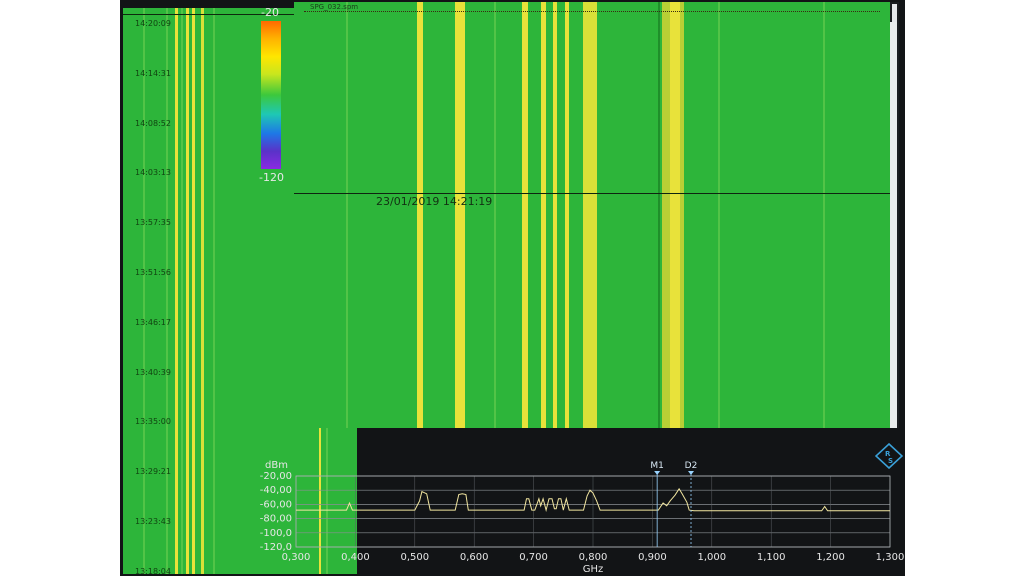 The image size is (1024, 576). Describe the element at coordinates (414, 557) in the screenshot. I see `x-tick-label: 0,500` at that location.